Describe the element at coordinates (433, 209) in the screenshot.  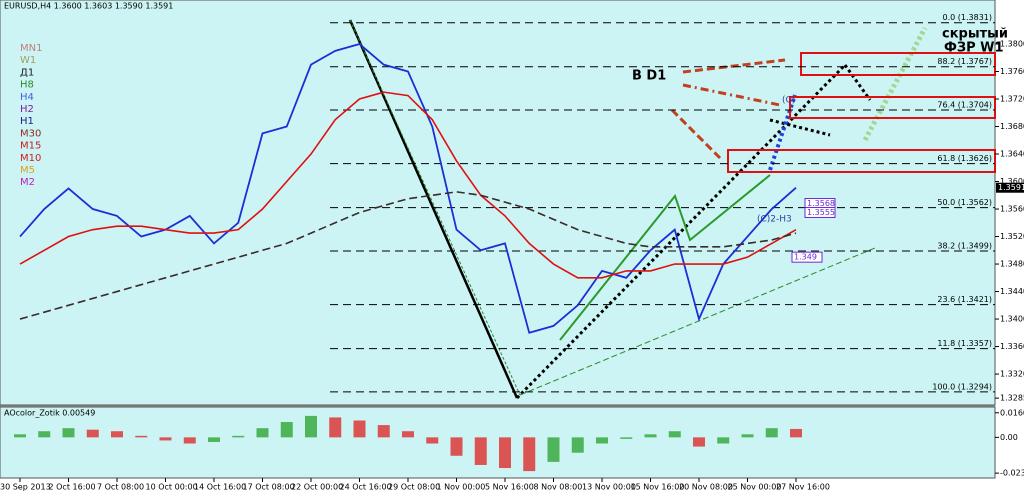
I see `trend-line` at that location.